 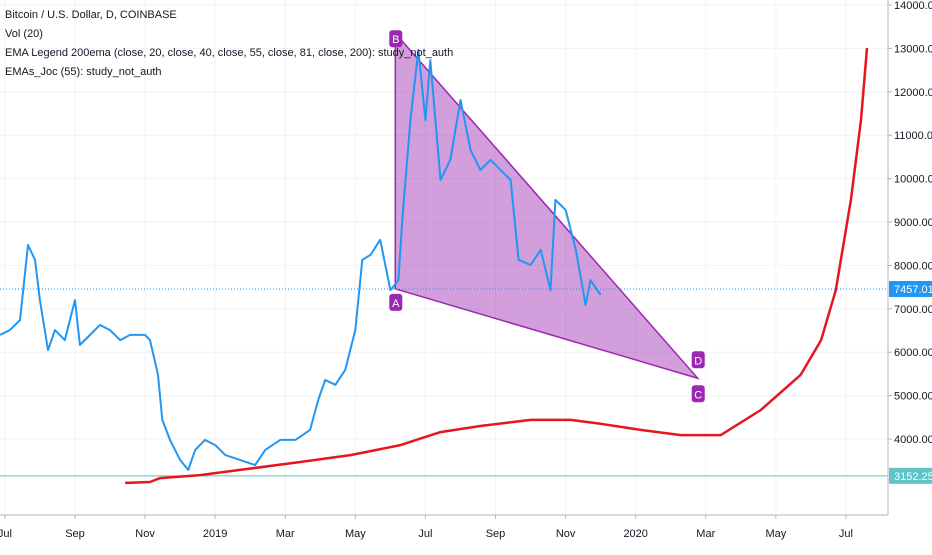 What do you see at coordinates (913, 223) in the screenshot?
I see `y-tick-label: 9000.00` at bounding box center [913, 223].